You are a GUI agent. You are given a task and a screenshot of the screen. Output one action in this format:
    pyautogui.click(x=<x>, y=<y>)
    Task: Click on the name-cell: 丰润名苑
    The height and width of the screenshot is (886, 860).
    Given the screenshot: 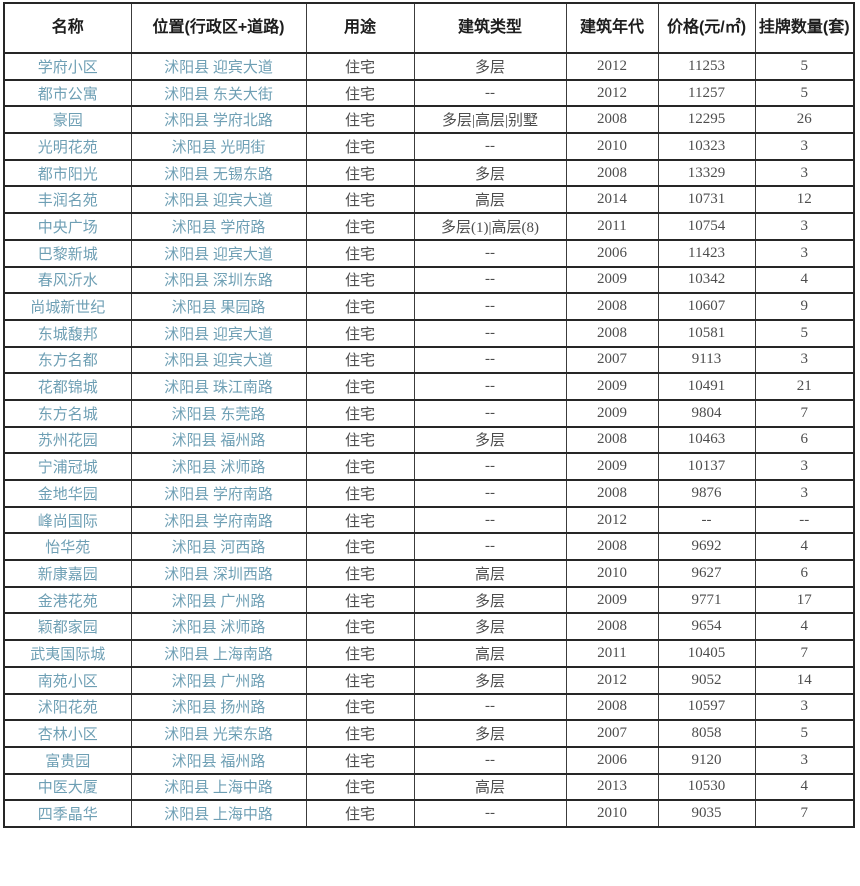 What is the action you would take?
    pyautogui.click(x=67, y=200)
    